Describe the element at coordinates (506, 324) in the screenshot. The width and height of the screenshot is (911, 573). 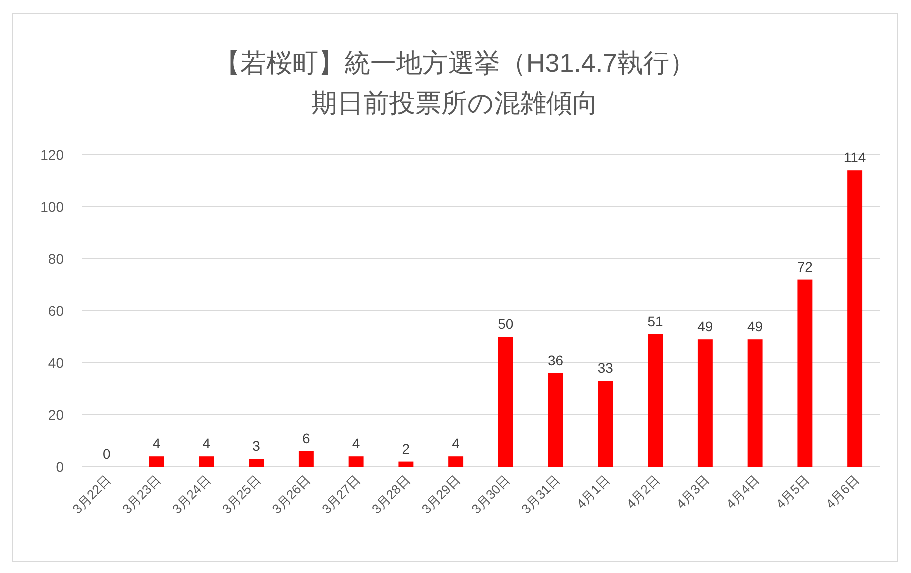
I see `data-label: 50` at that location.